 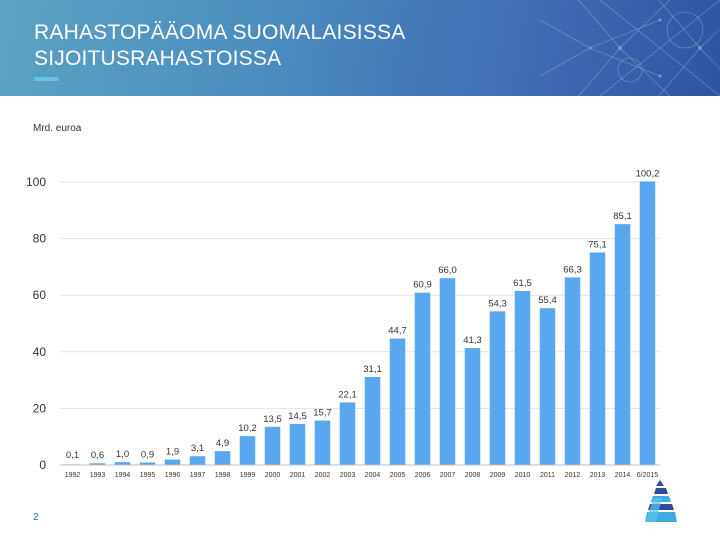 I want to click on x-tick-label: 2004, so click(x=373, y=475).